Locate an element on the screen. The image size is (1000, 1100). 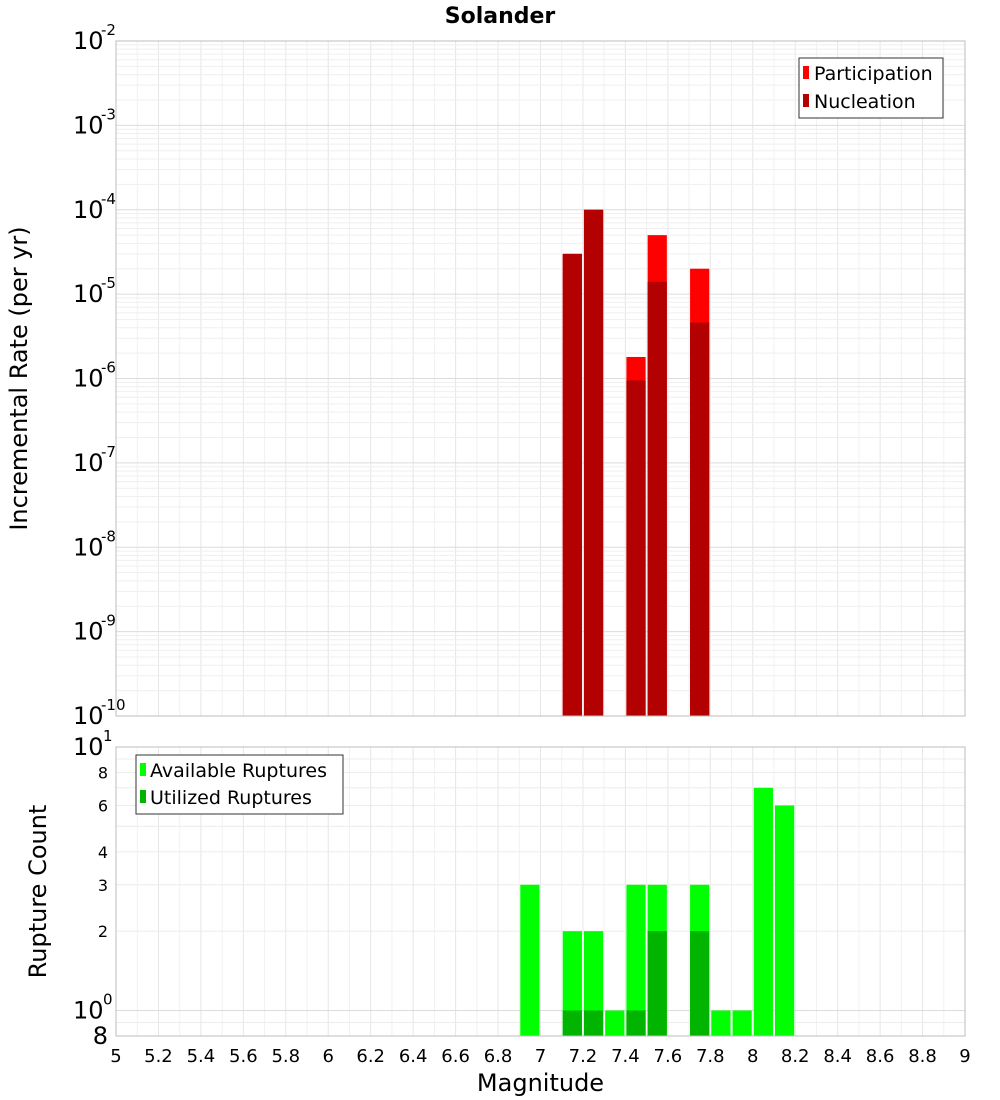
top-y-tick: 10⁻⁷ is located at coordinates (94, 460).